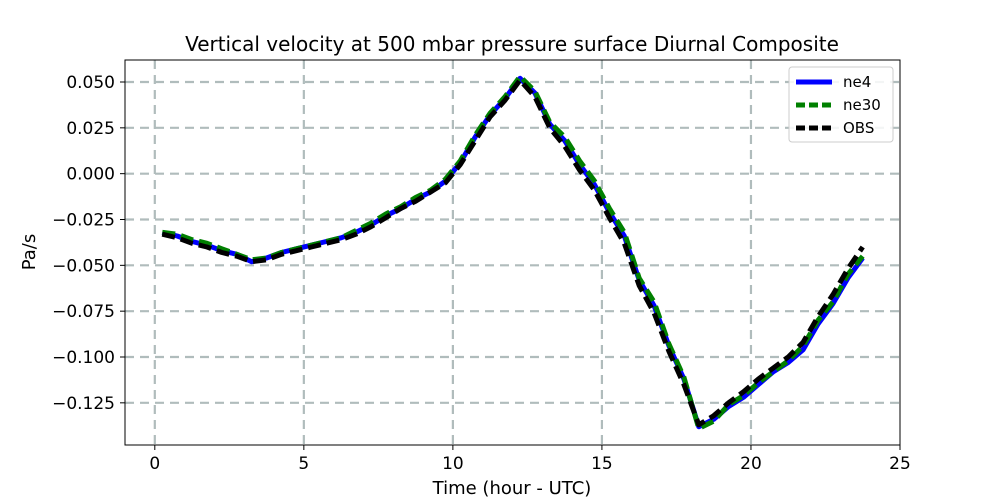  I want to click on y-tick-label: 0.050, so click(90, 83).